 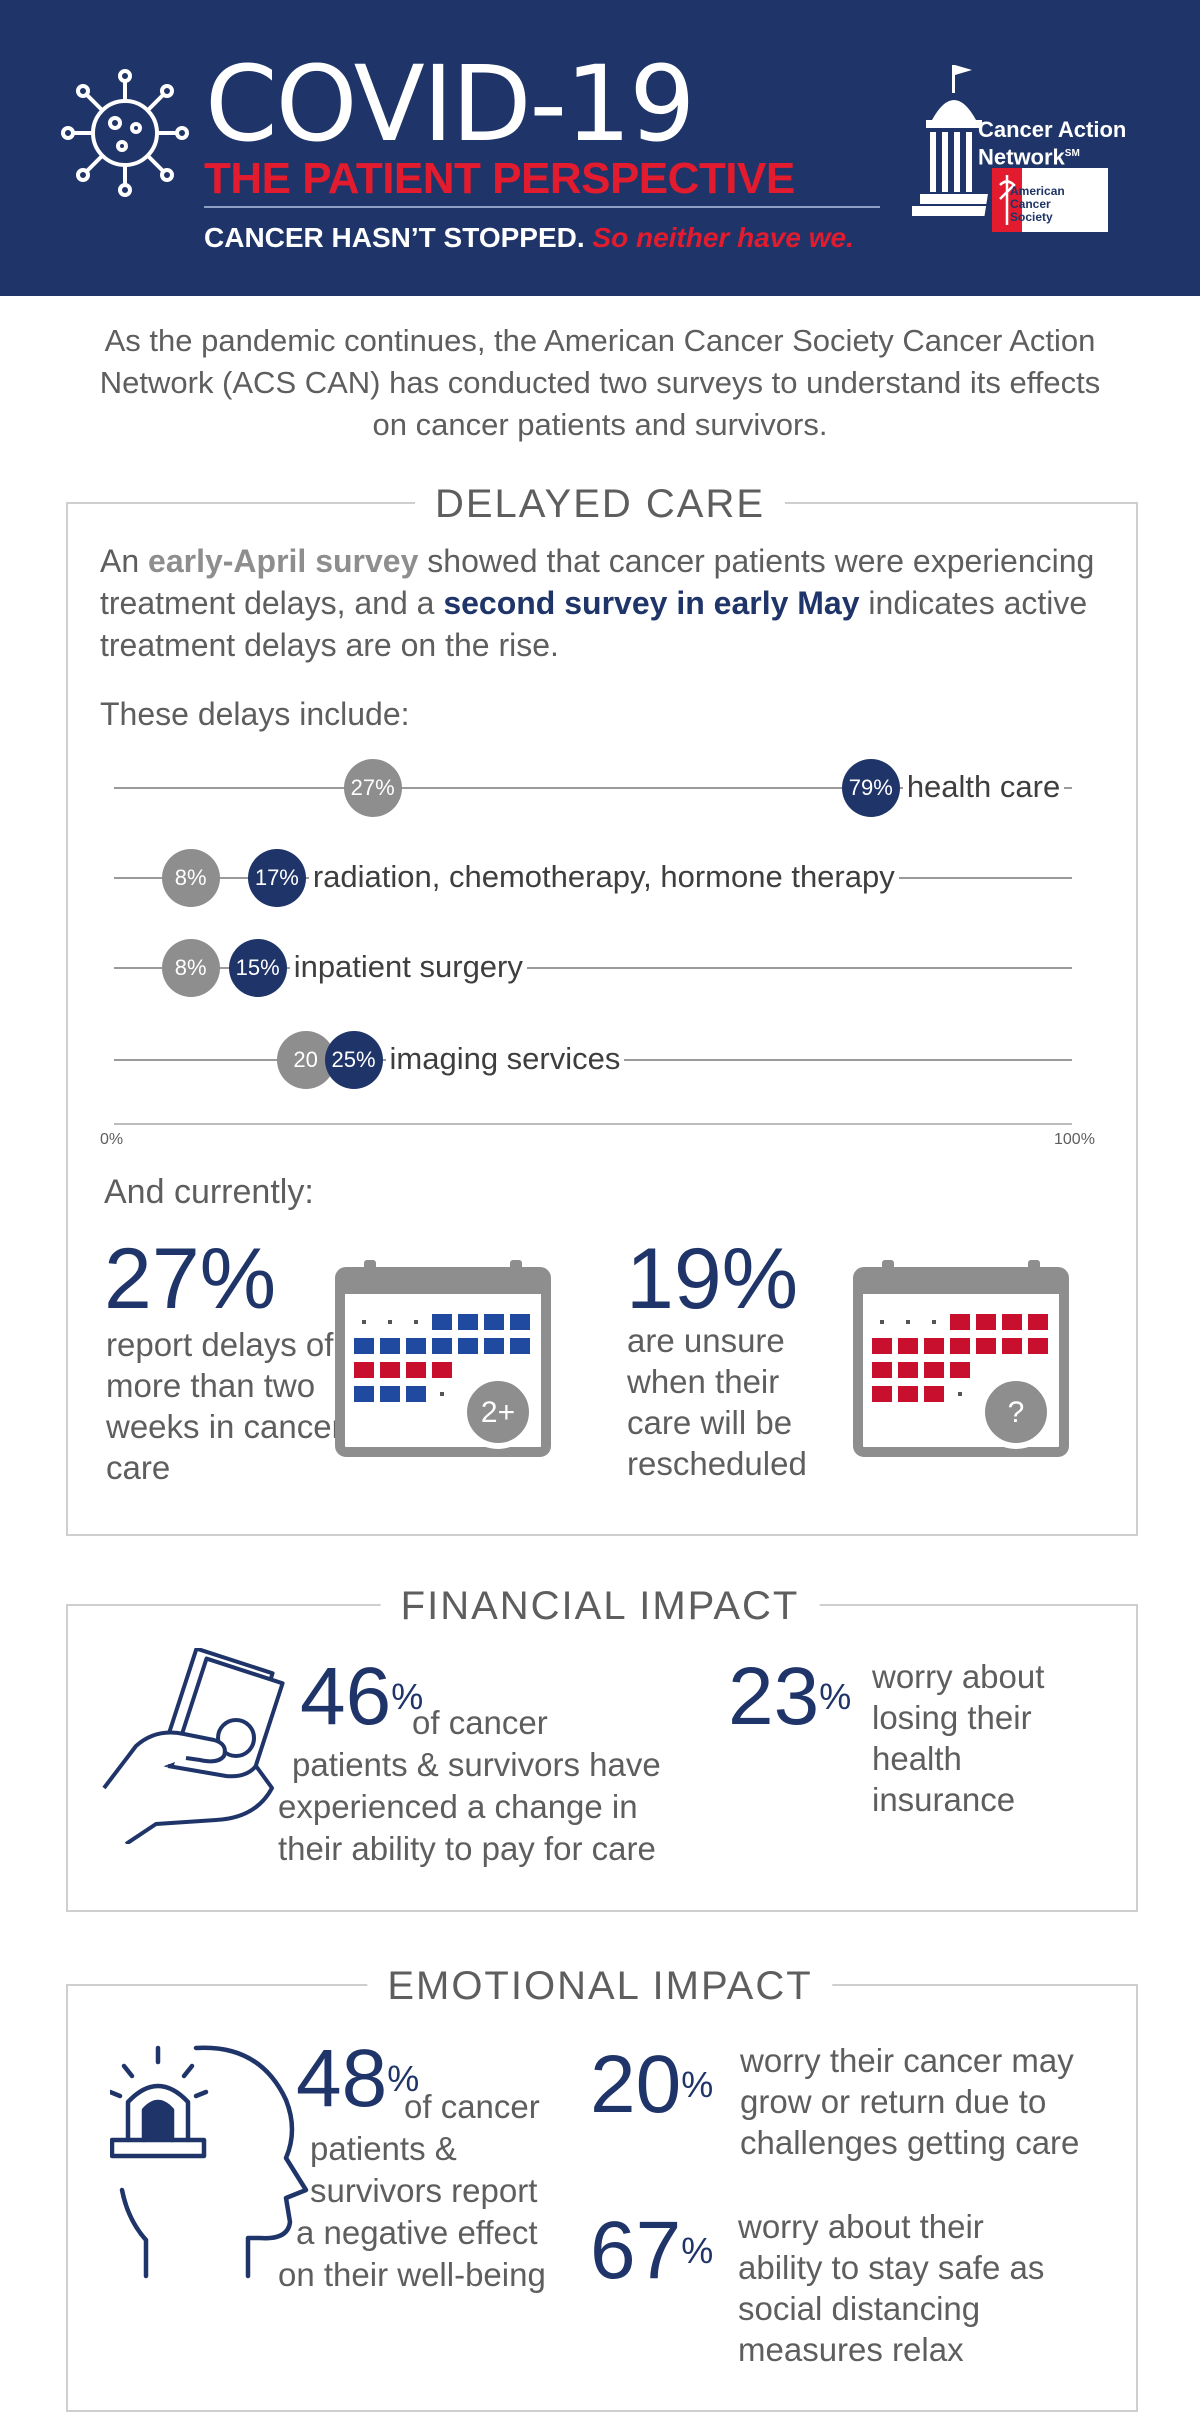 I want to click on chart-dot-may: 25%, so click(x=353, y=1060).